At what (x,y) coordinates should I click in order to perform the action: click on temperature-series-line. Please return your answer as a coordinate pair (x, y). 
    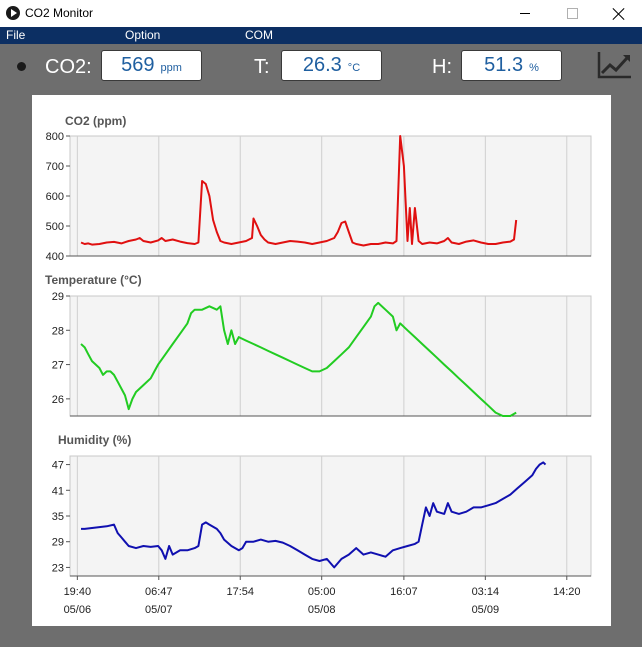
    Looking at the image, I should click on (298, 359).